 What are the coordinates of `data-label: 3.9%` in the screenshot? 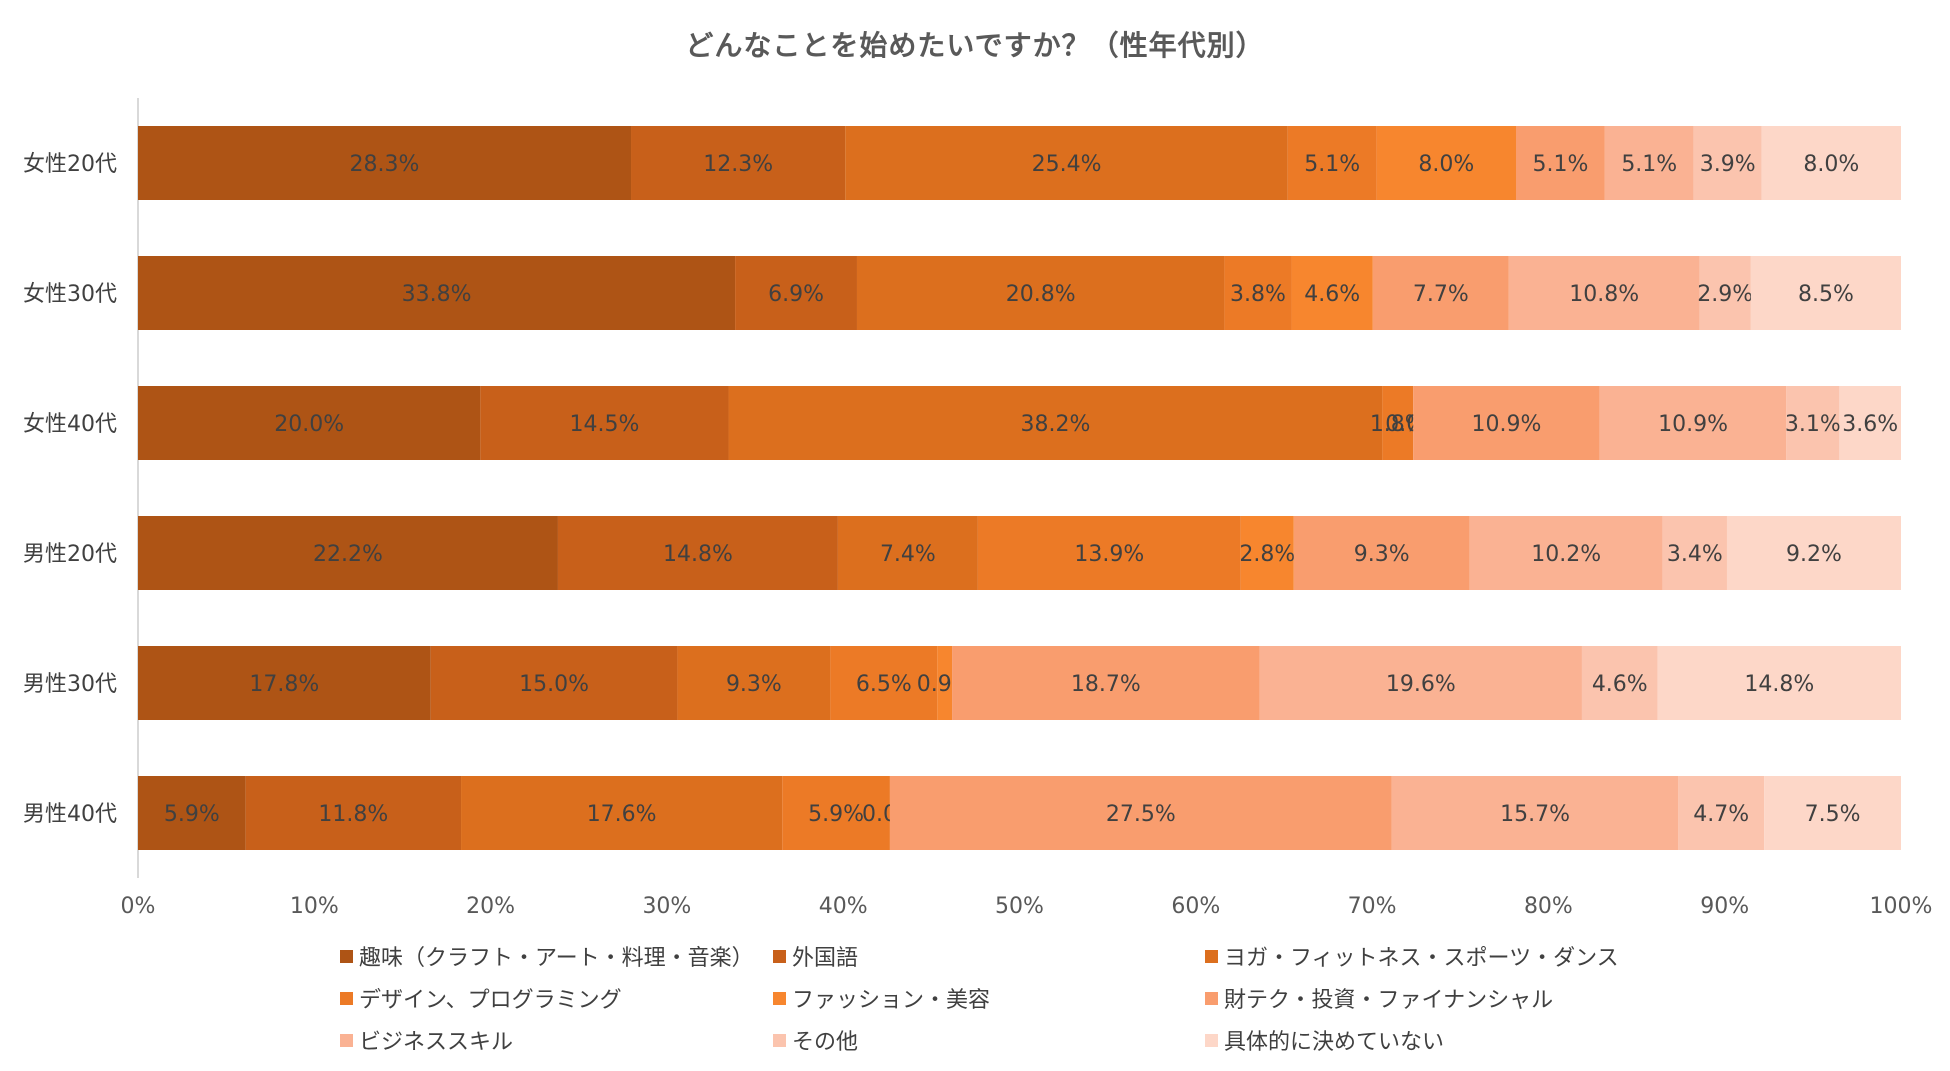 It's located at (1728, 164).